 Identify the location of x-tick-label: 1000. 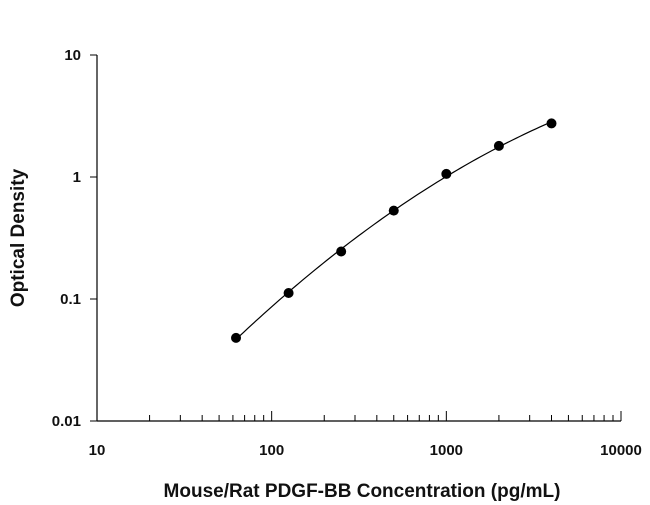
(446, 450).